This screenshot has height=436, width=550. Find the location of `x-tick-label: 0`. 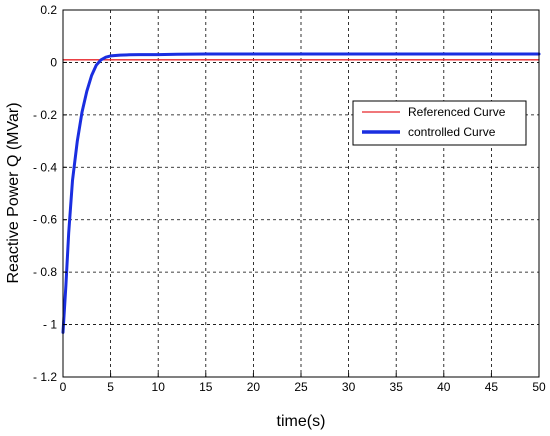

x-tick-label: 0 is located at coordinates (63, 387).